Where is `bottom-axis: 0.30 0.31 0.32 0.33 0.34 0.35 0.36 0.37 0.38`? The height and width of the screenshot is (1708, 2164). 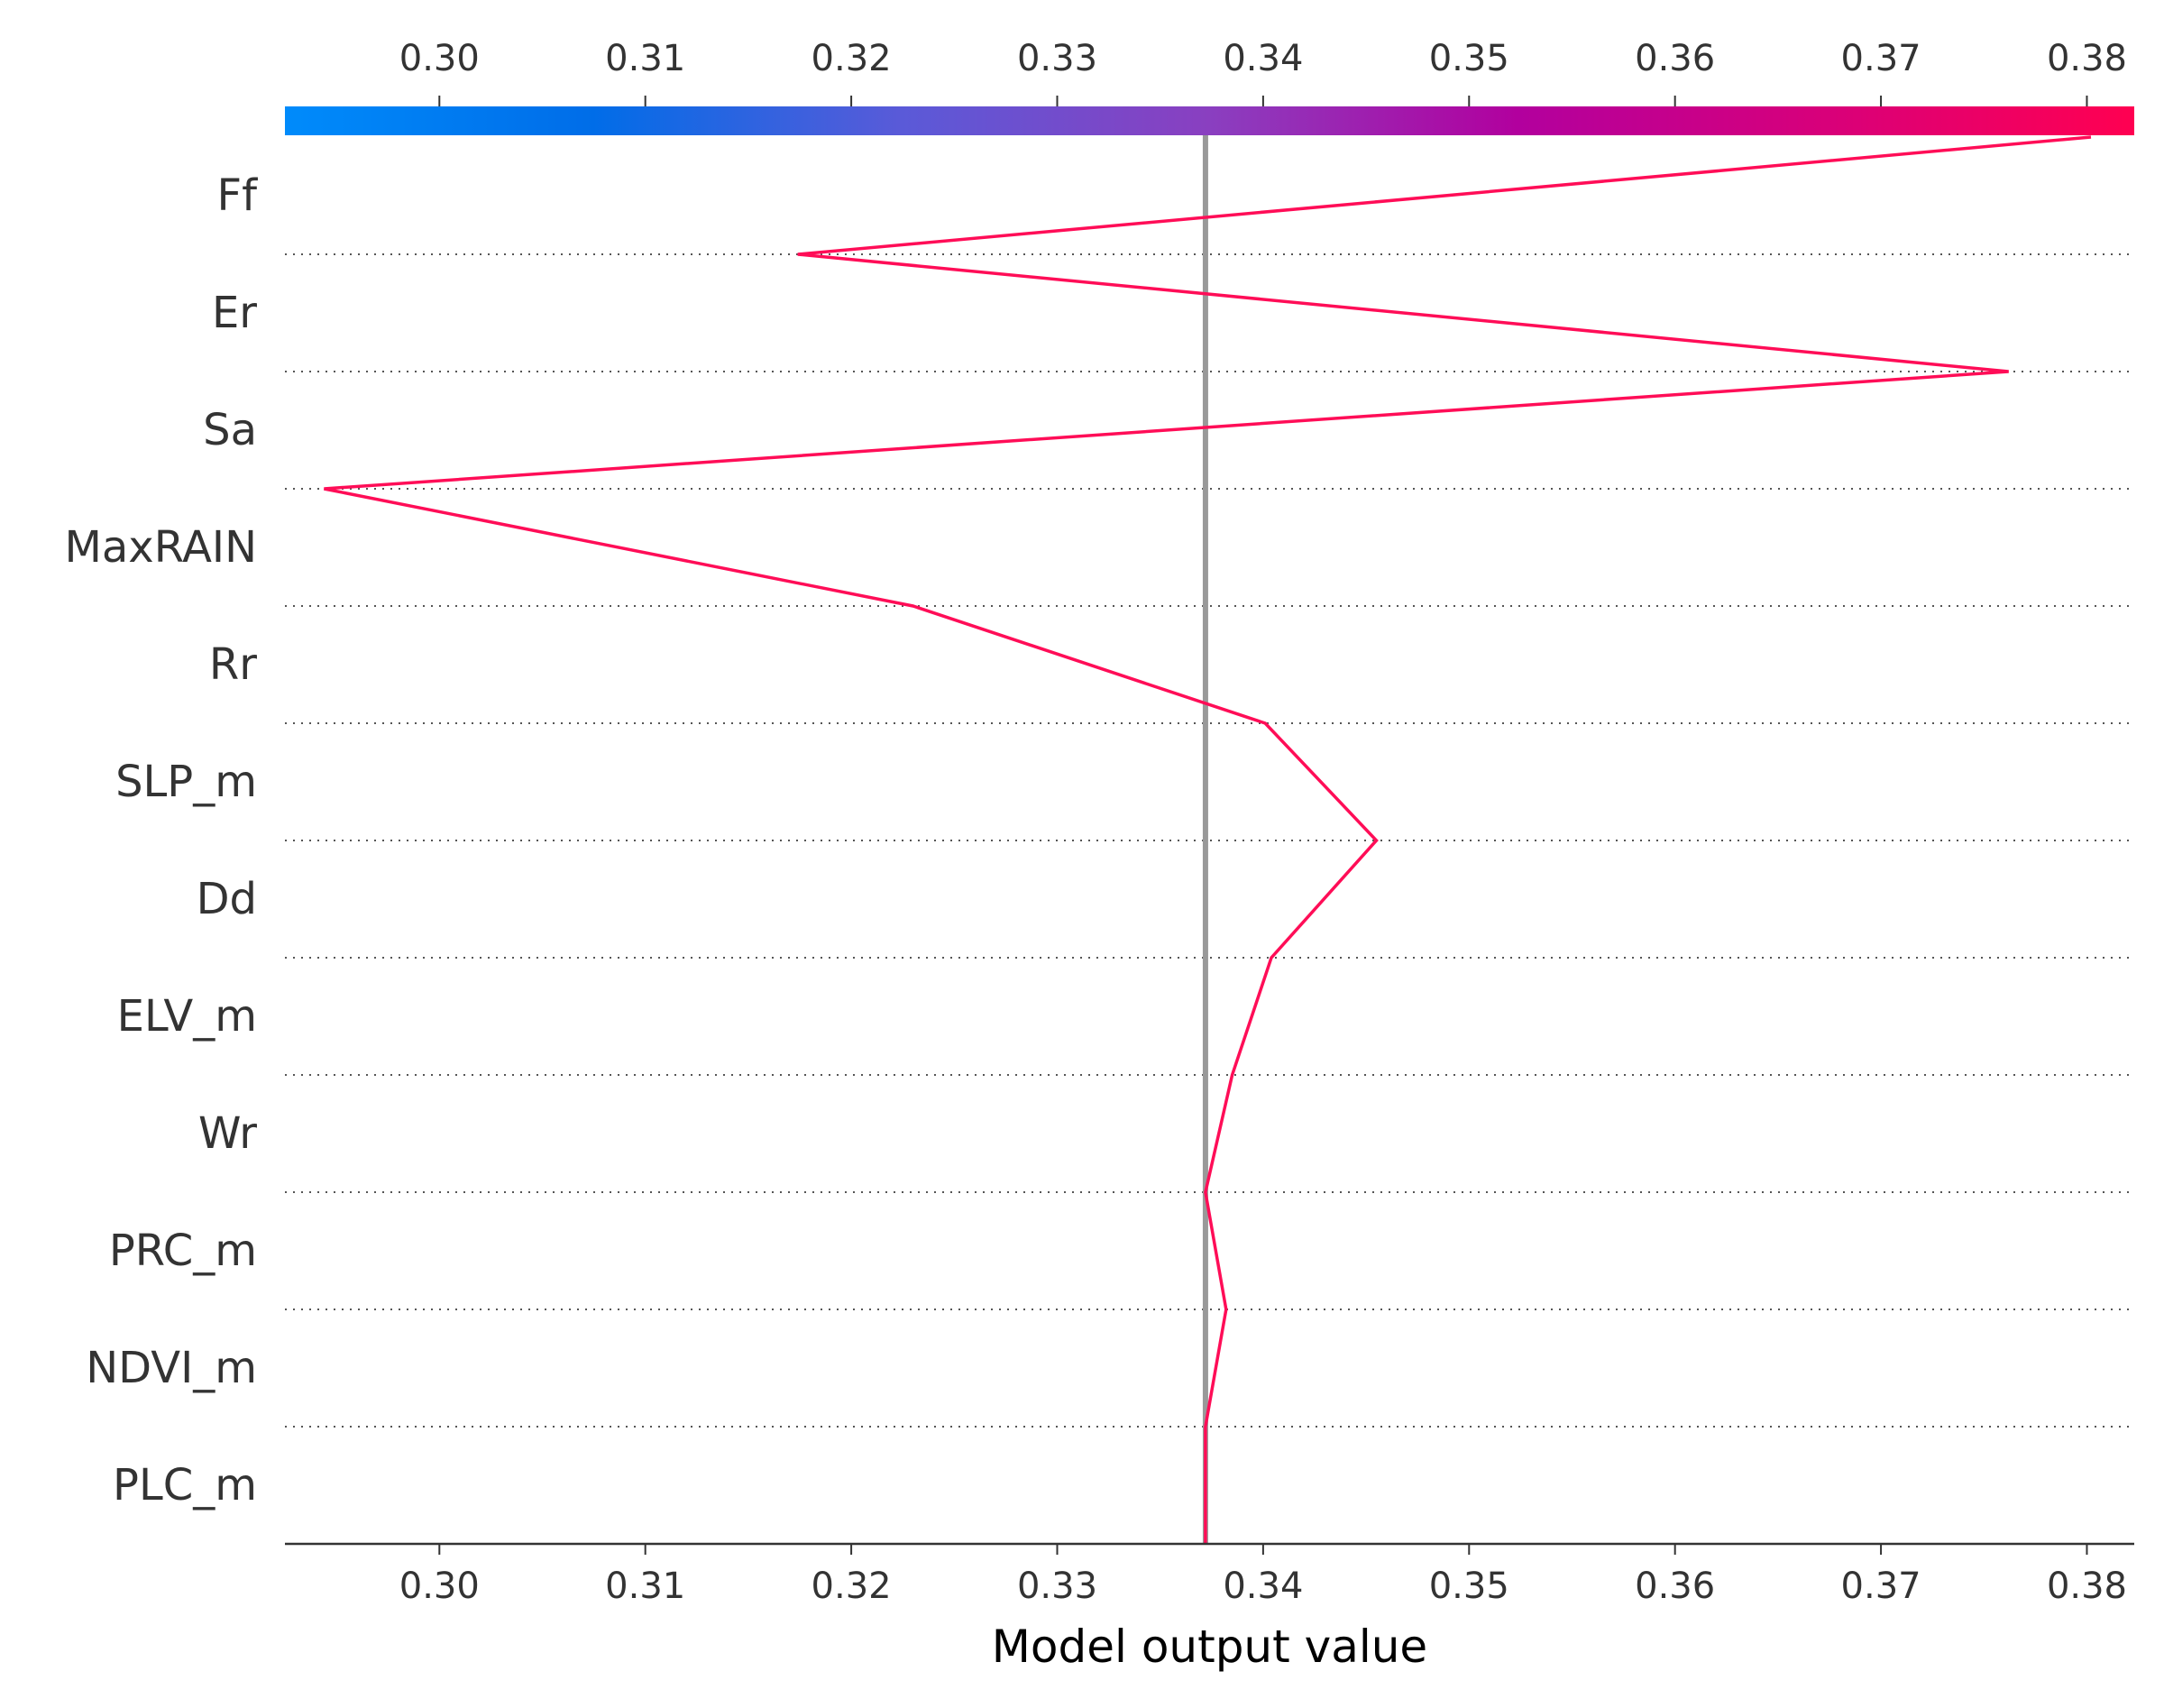
bottom-axis: 0.30 0.31 0.32 0.33 0.34 0.35 0.36 0.37 0.38 is located at coordinates (1263, 1575).